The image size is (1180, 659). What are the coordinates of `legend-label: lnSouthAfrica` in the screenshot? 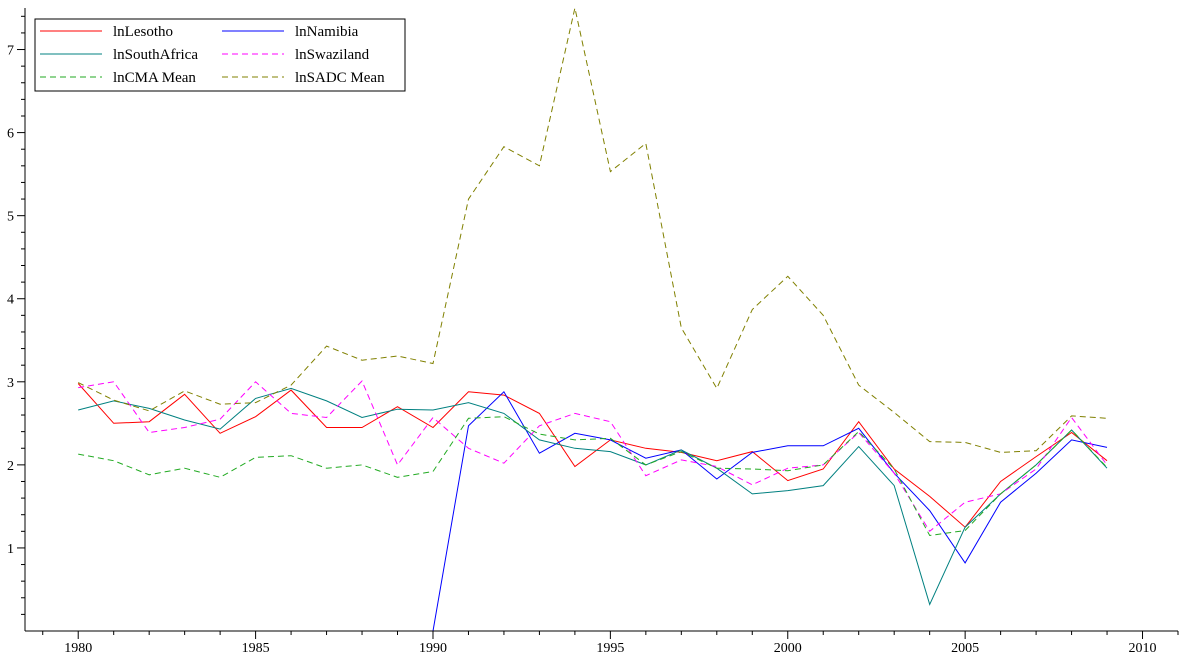 It's located at (155, 55).